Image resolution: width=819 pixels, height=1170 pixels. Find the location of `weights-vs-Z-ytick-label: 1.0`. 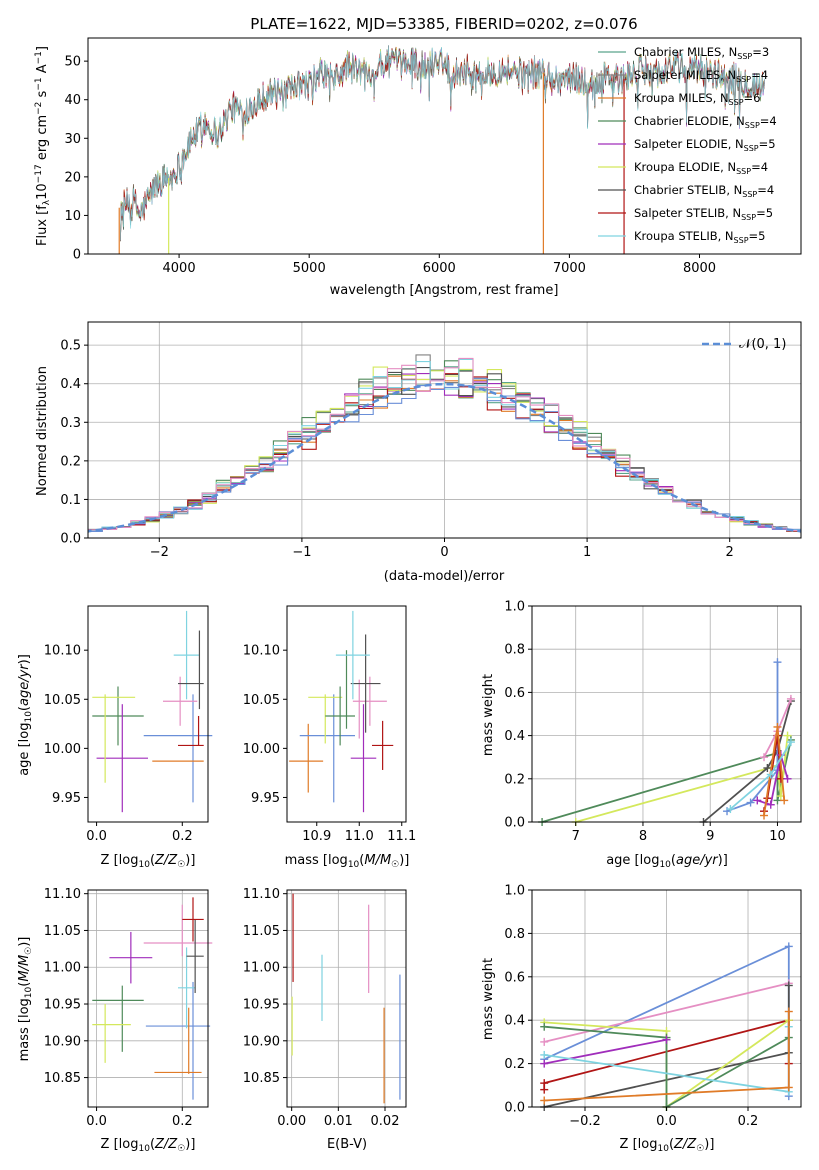

weights-vs-Z-ytick-label: 1.0 is located at coordinates (514, 891).